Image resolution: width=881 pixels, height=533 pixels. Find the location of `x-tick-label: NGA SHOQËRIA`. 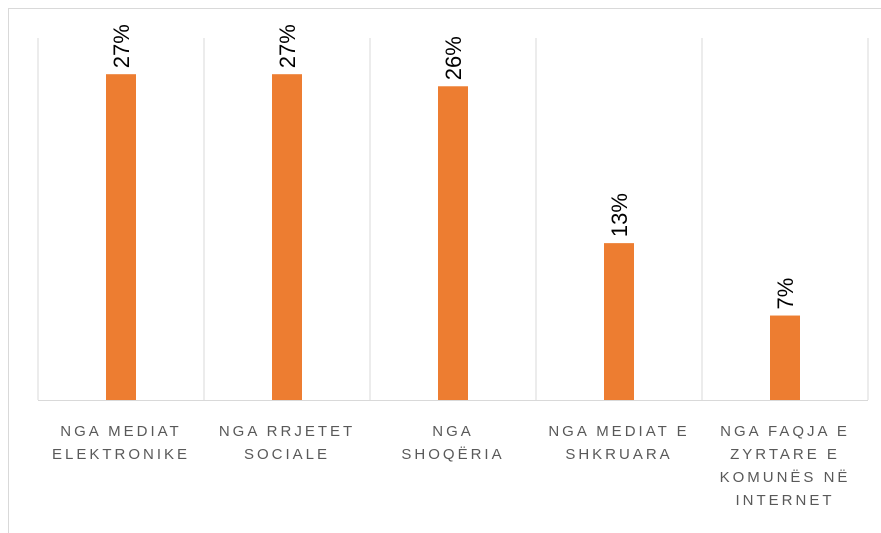

x-tick-label: NGA SHOQËRIA is located at coordinates (453, 443).